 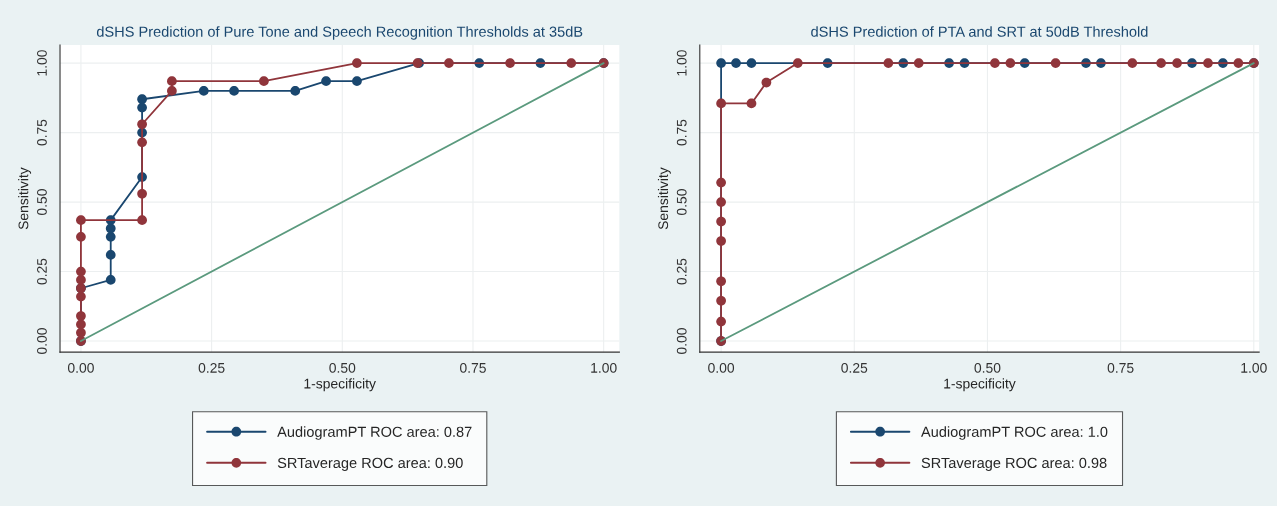 I want to click on legend-label: SRTaverage ROC area: 0.90, so click(x=370, y=464).